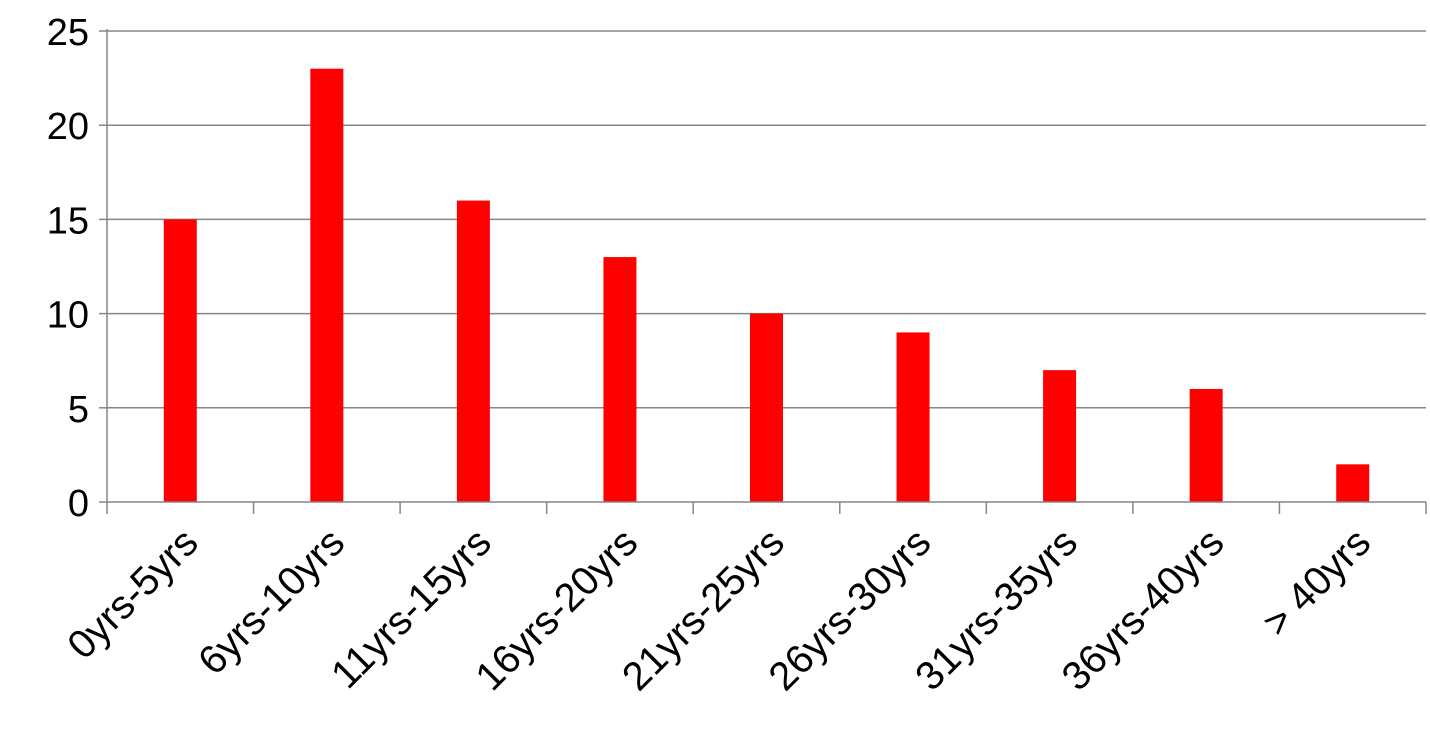 This screenshot has width=1430, height=756. Describe the element at coordinates (78, 410) in the screenshot. I see `y-tick-label: 5` at that location.